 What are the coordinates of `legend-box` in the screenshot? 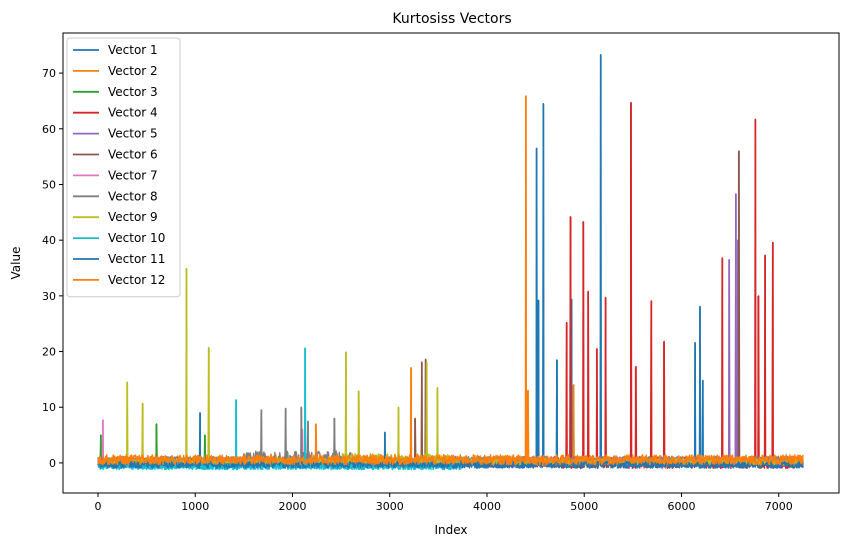 It's located at (123, 167).